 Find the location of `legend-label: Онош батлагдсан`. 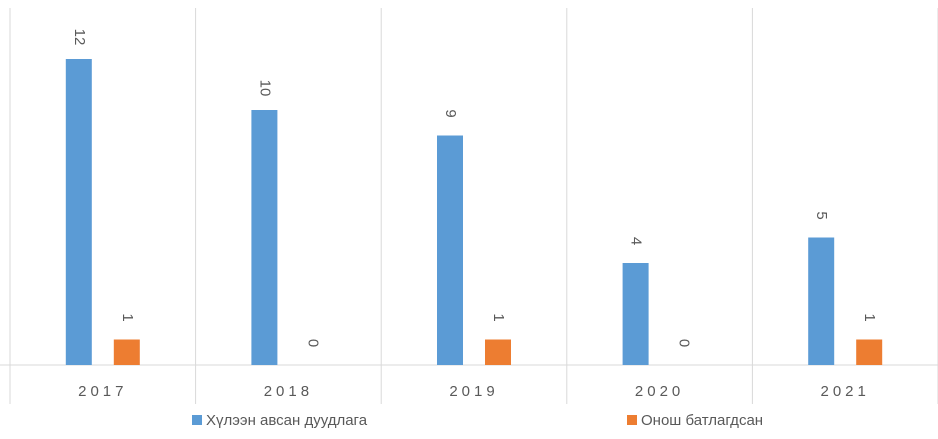

legend-label: Онош батлагдсан is located at coordinates (702, 420).